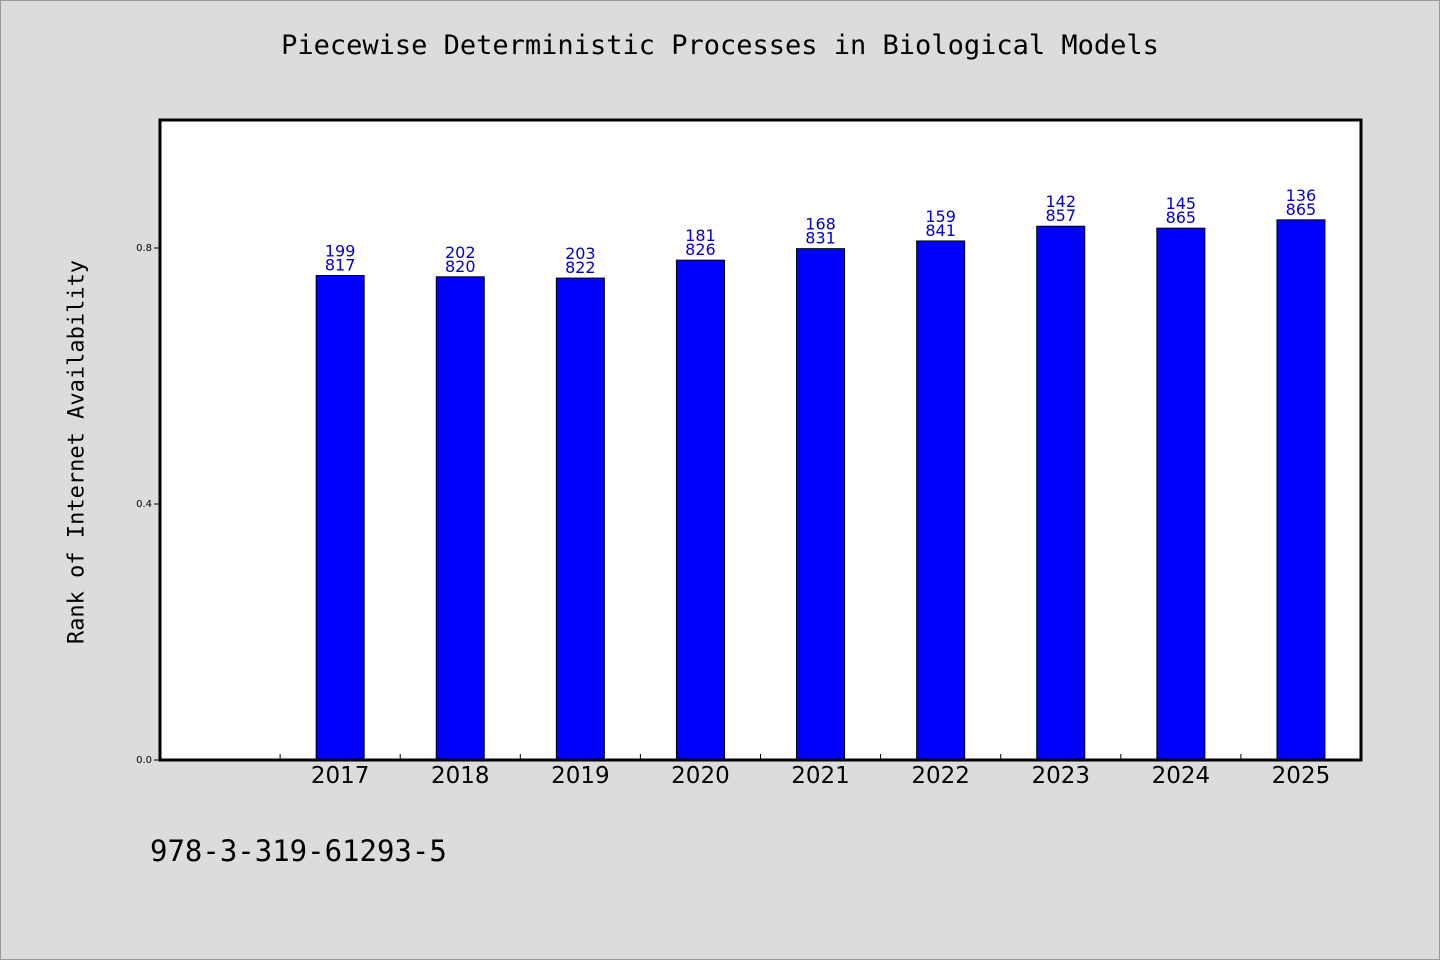 The image size is (1440, 960). I want to click on bar-data-label: 820, so click(460, 266).